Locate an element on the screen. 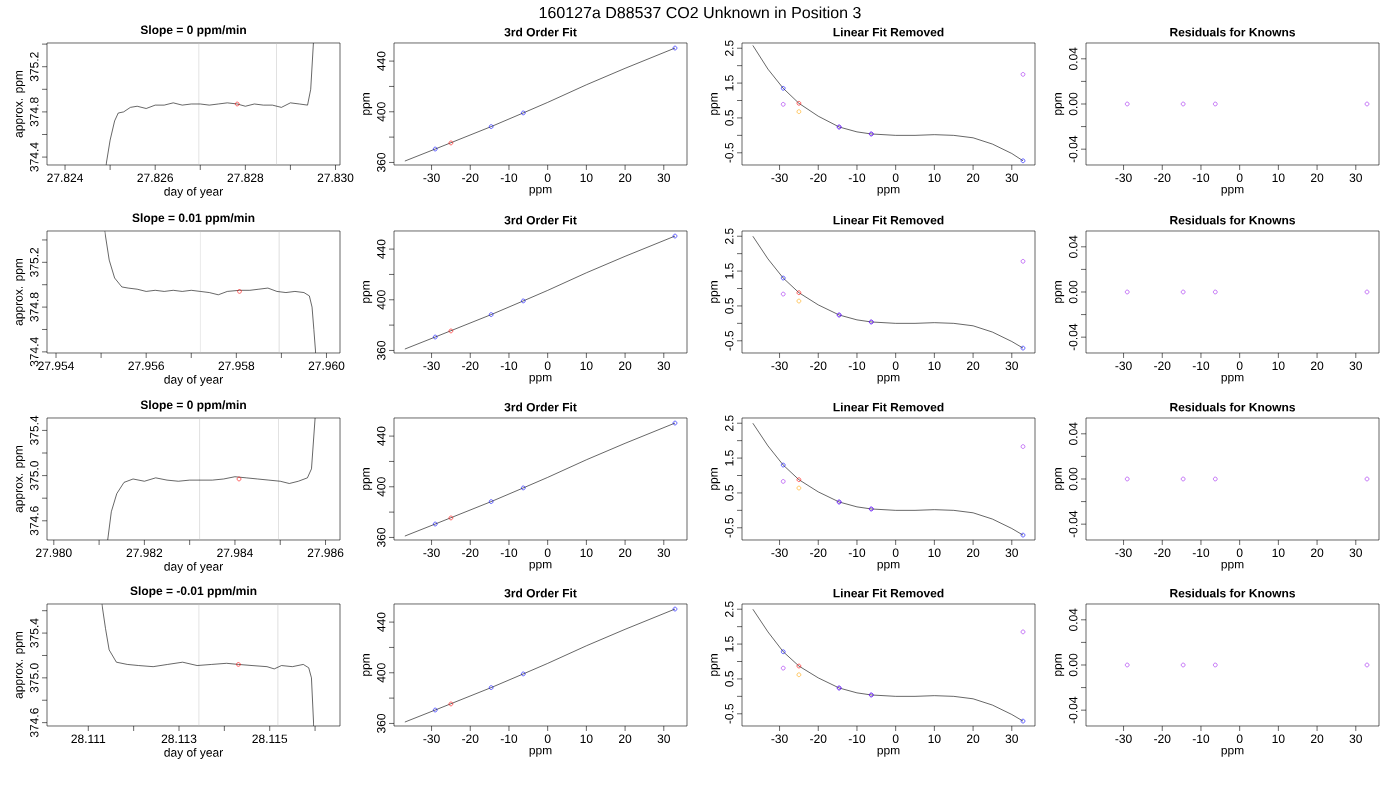 The image size is (1400, 800). y-tick-label: 374.4 is located at coordinates (34, 352).